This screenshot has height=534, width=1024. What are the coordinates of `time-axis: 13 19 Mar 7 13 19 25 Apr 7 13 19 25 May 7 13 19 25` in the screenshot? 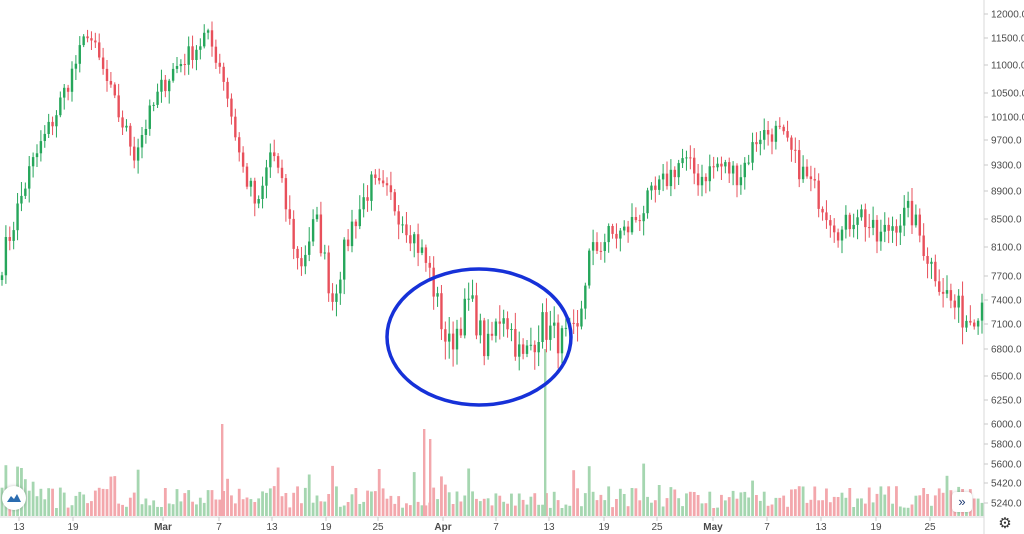 It's located at (474, 525).